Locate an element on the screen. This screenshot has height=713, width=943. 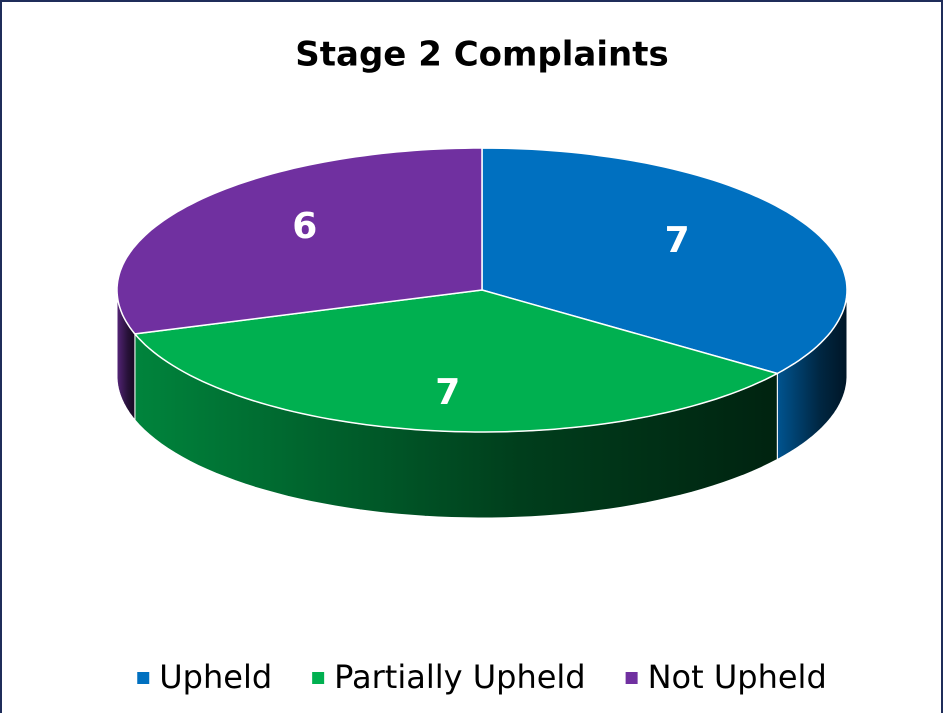
legend-label: Upheld is located at coordinates (215, 677).